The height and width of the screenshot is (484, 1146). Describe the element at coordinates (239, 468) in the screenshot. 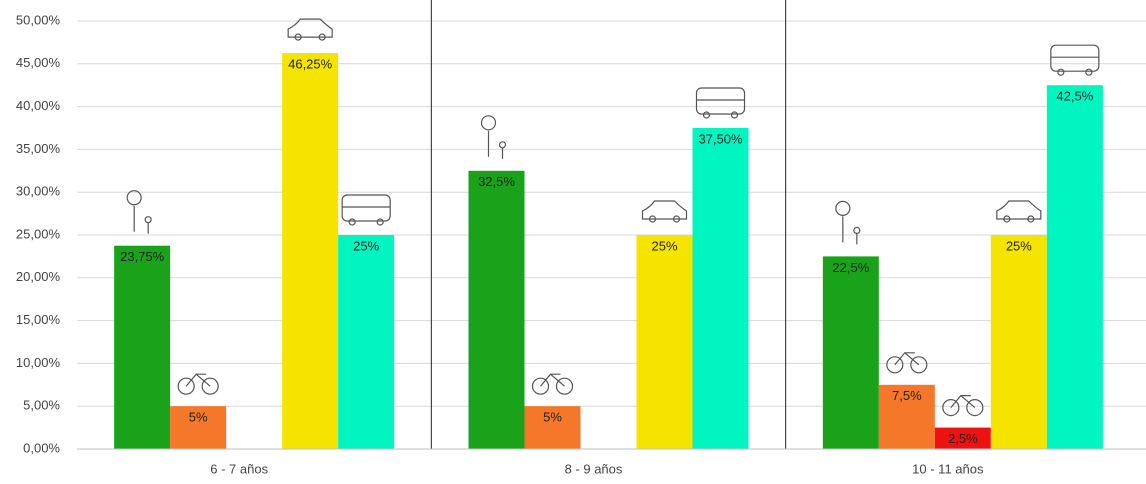

I see `x-tick-label: 6 - 7 años` at that location.